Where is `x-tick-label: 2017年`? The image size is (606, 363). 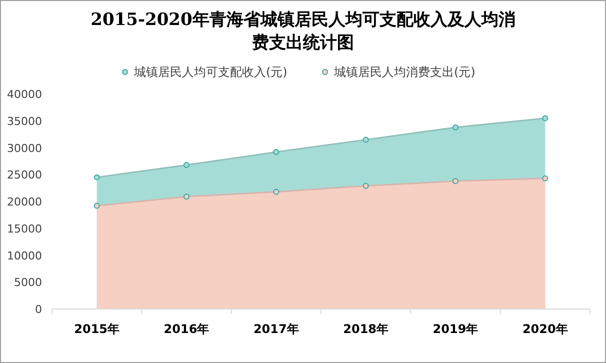
x-tick-label: 2017年 is located at coordinates (276, 329).